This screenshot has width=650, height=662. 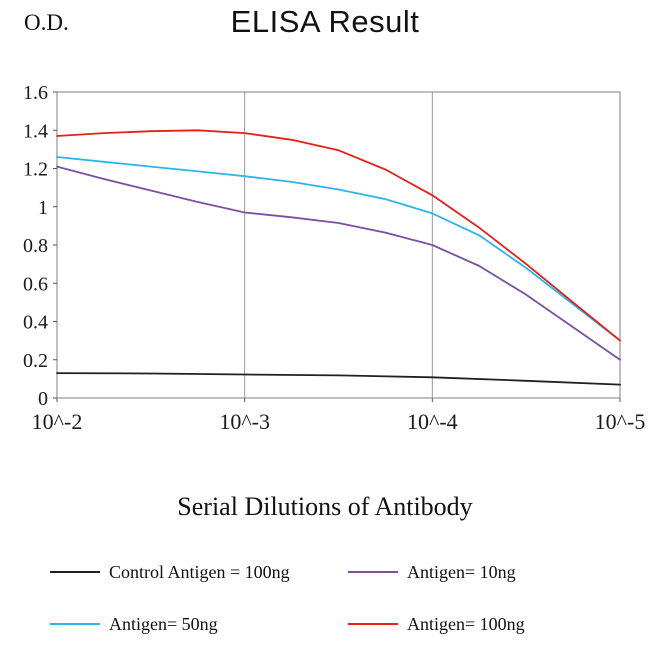 I want to click on y-tick-label: 1.6, so click(x=35, y=93).